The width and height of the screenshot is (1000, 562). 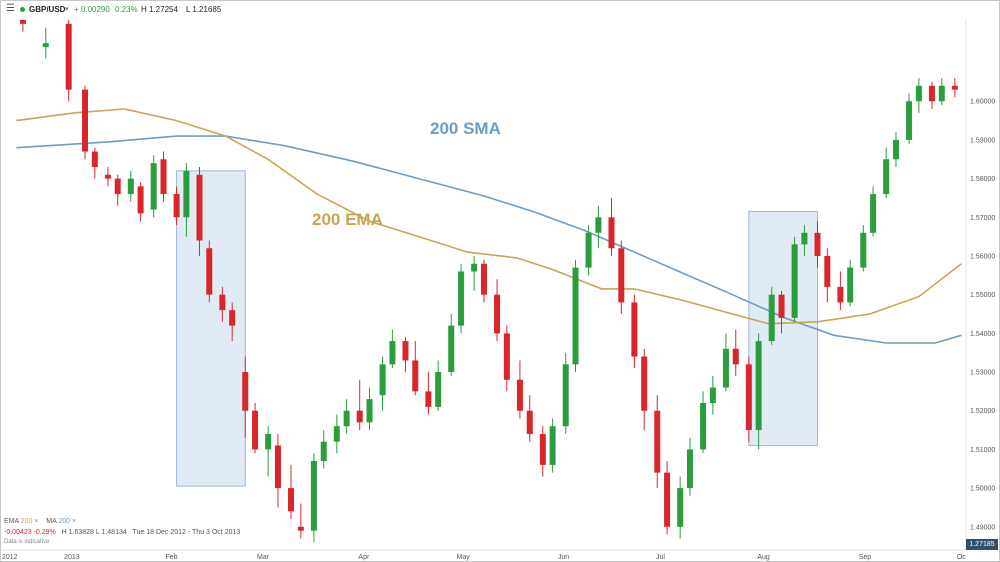 I want to click on y-tick-label: 1.58000, so click(x=982, y=179).